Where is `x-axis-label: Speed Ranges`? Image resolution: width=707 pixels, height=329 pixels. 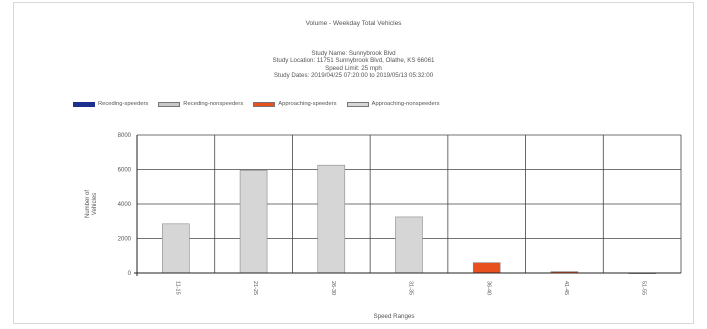
x-axis-label: Speed Ranges is located at coordinates (394, 316).